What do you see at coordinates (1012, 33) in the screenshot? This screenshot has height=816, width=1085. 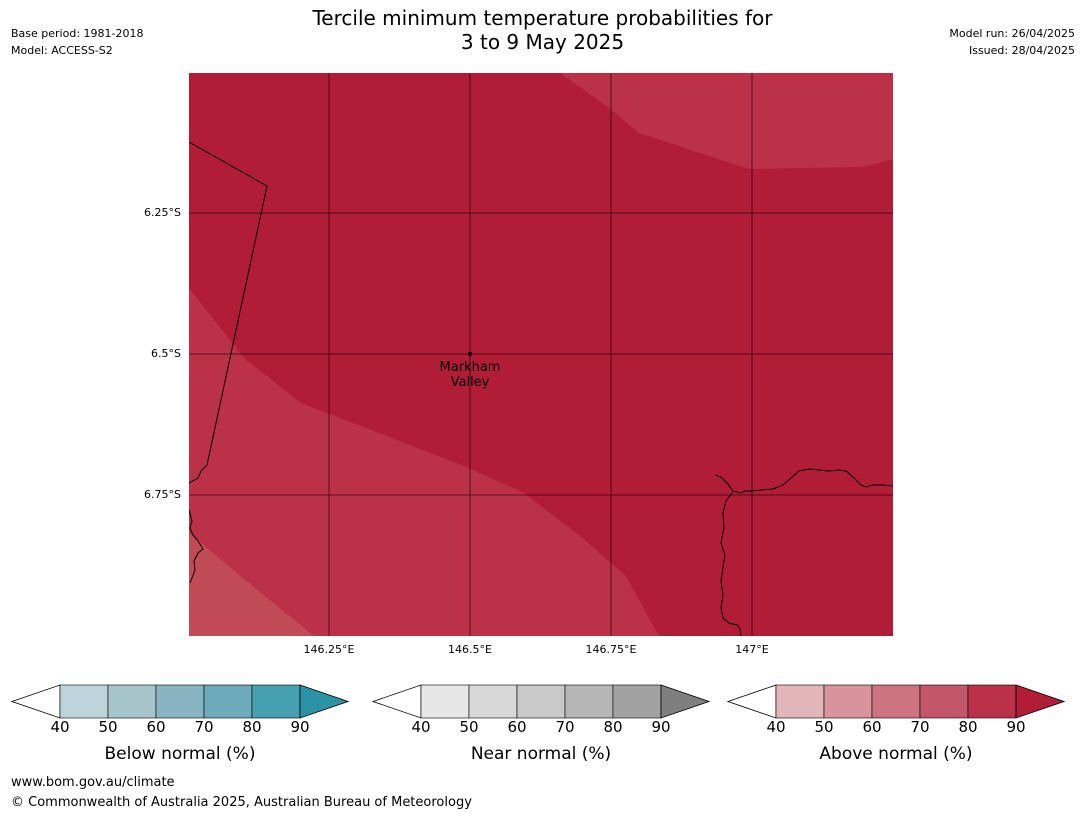 I see `model-run: Model run: 26/04/2025` at bounding box center [1012, 33].